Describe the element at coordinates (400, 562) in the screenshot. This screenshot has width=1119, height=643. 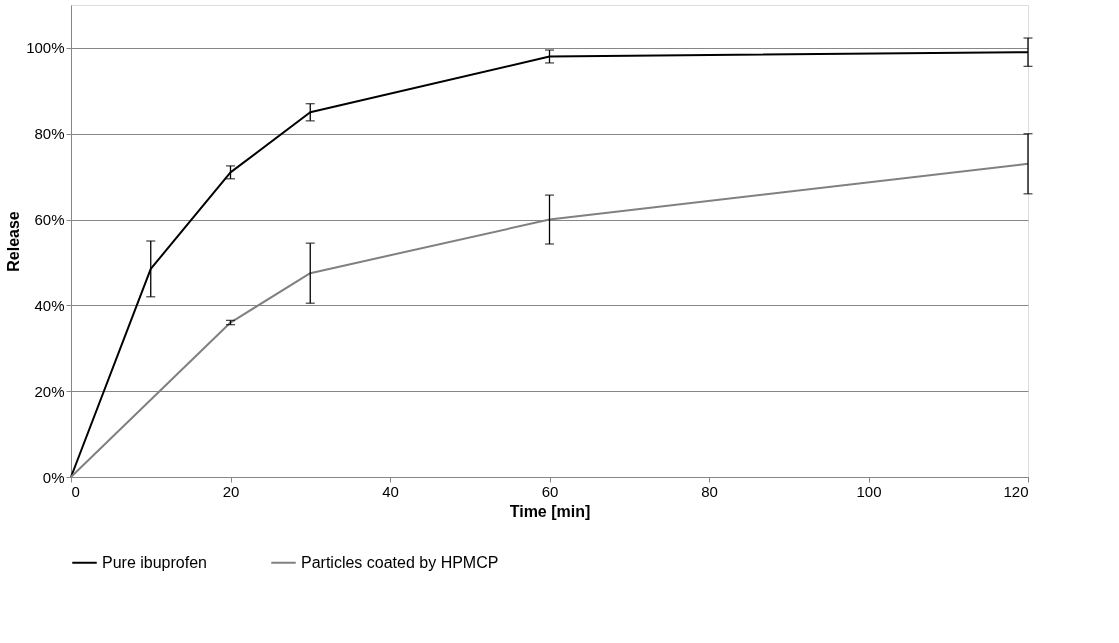
I see `legend-label: Particles coated by HPMCP` at that location.